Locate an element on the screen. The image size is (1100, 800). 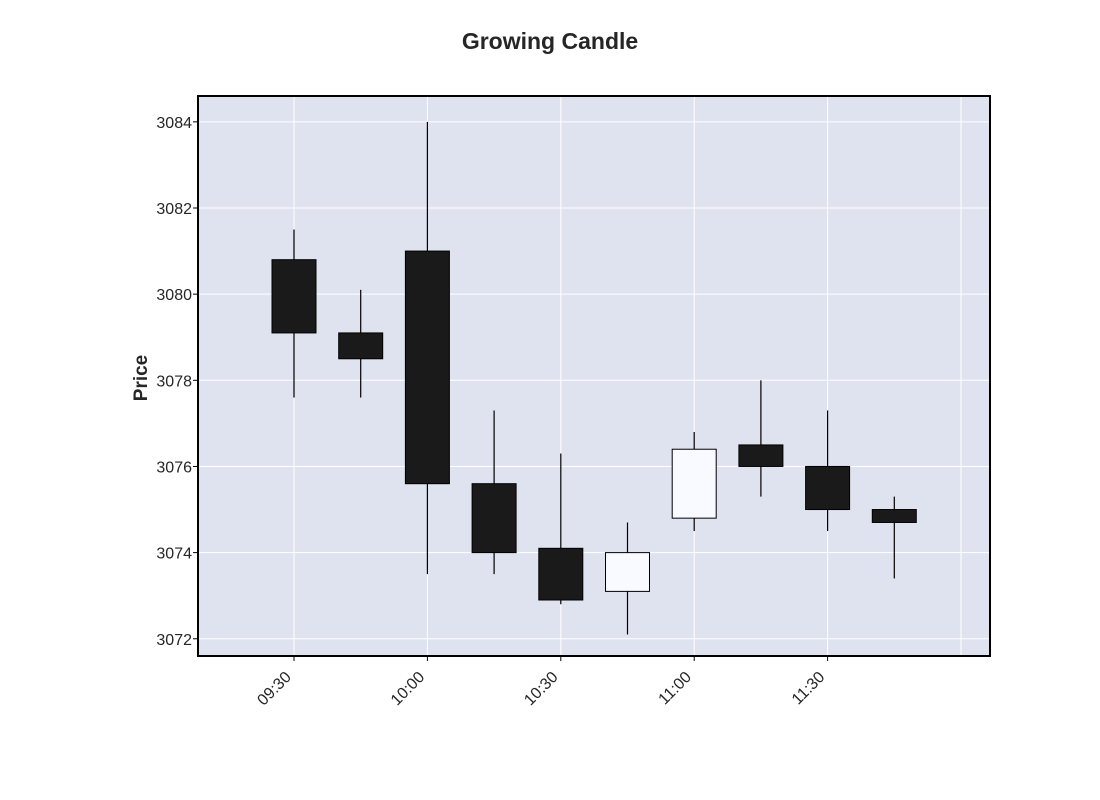
x-tick-label: 11:30 is located at coordinates (809, 689).